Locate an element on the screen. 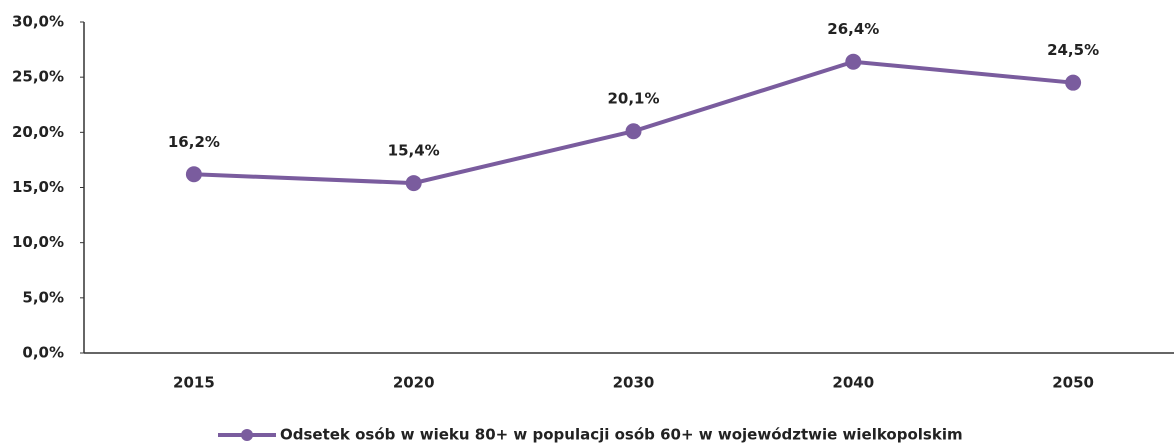 The image size is (1174, 443). data-label: 26,4% is located at coordinates (853, 29).